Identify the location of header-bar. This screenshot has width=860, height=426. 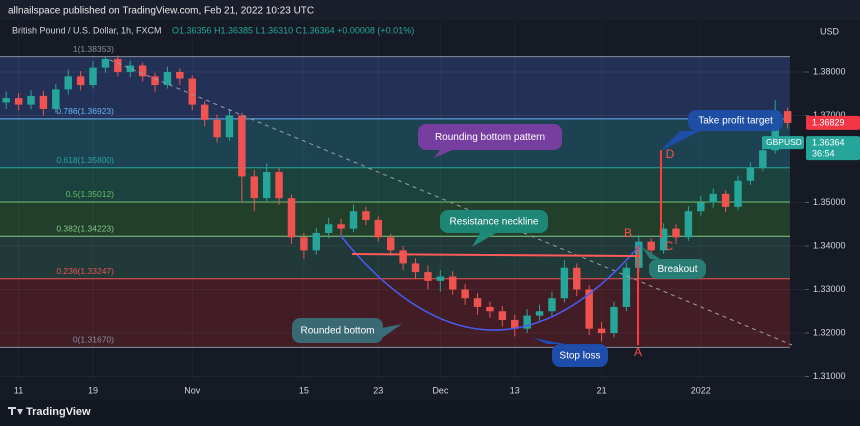
(430, 10).